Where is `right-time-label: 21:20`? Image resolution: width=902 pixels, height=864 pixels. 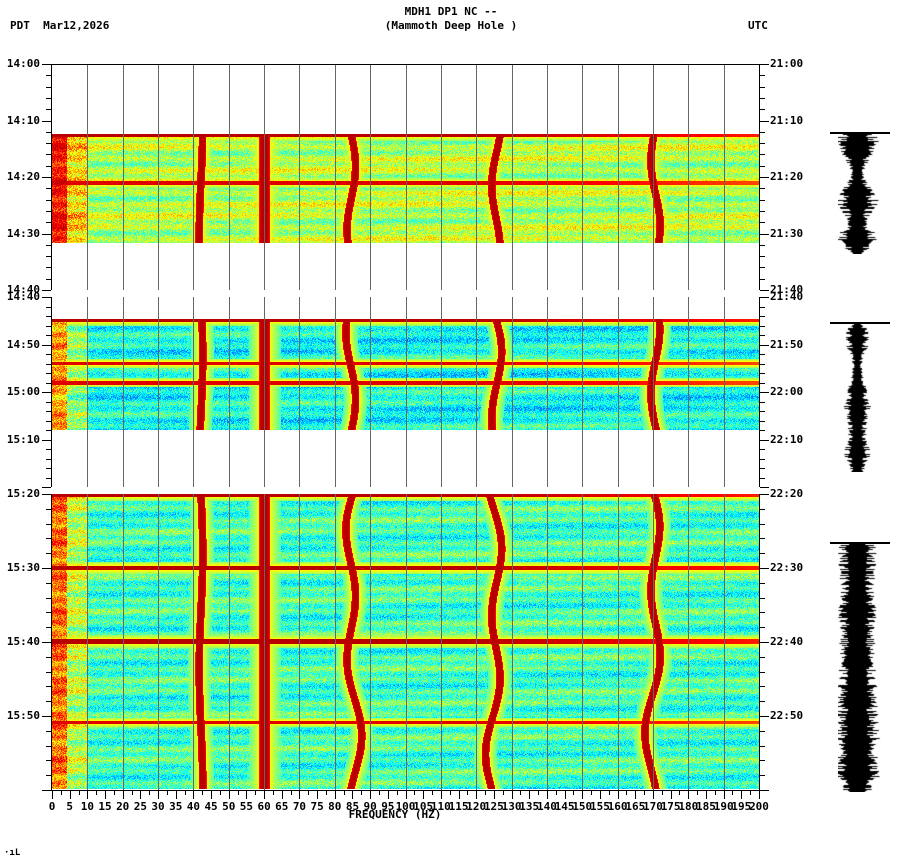
right-time-label: 21:20 is located at coordinates (787, 176).